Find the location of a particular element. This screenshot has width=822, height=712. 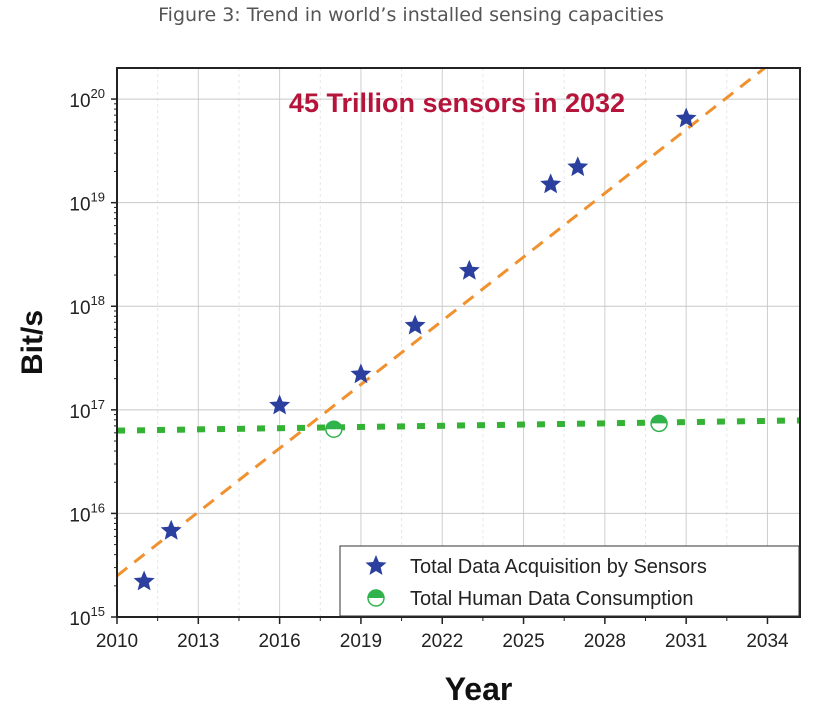

legend-label-sensors: Total Data Acquisition by Sensors is located at coordinates (558, 567).